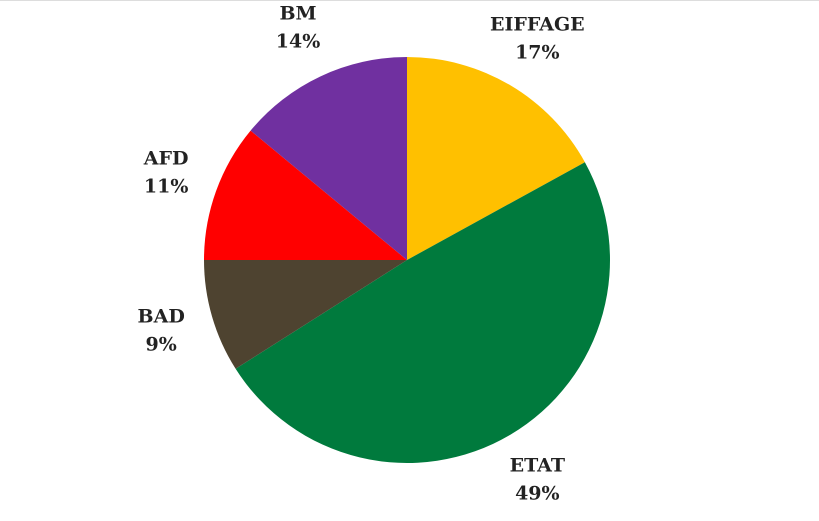  Describe the element at coordinates (166, 186) in the screenshot. I see `slice-value-label: 11%` at that location.